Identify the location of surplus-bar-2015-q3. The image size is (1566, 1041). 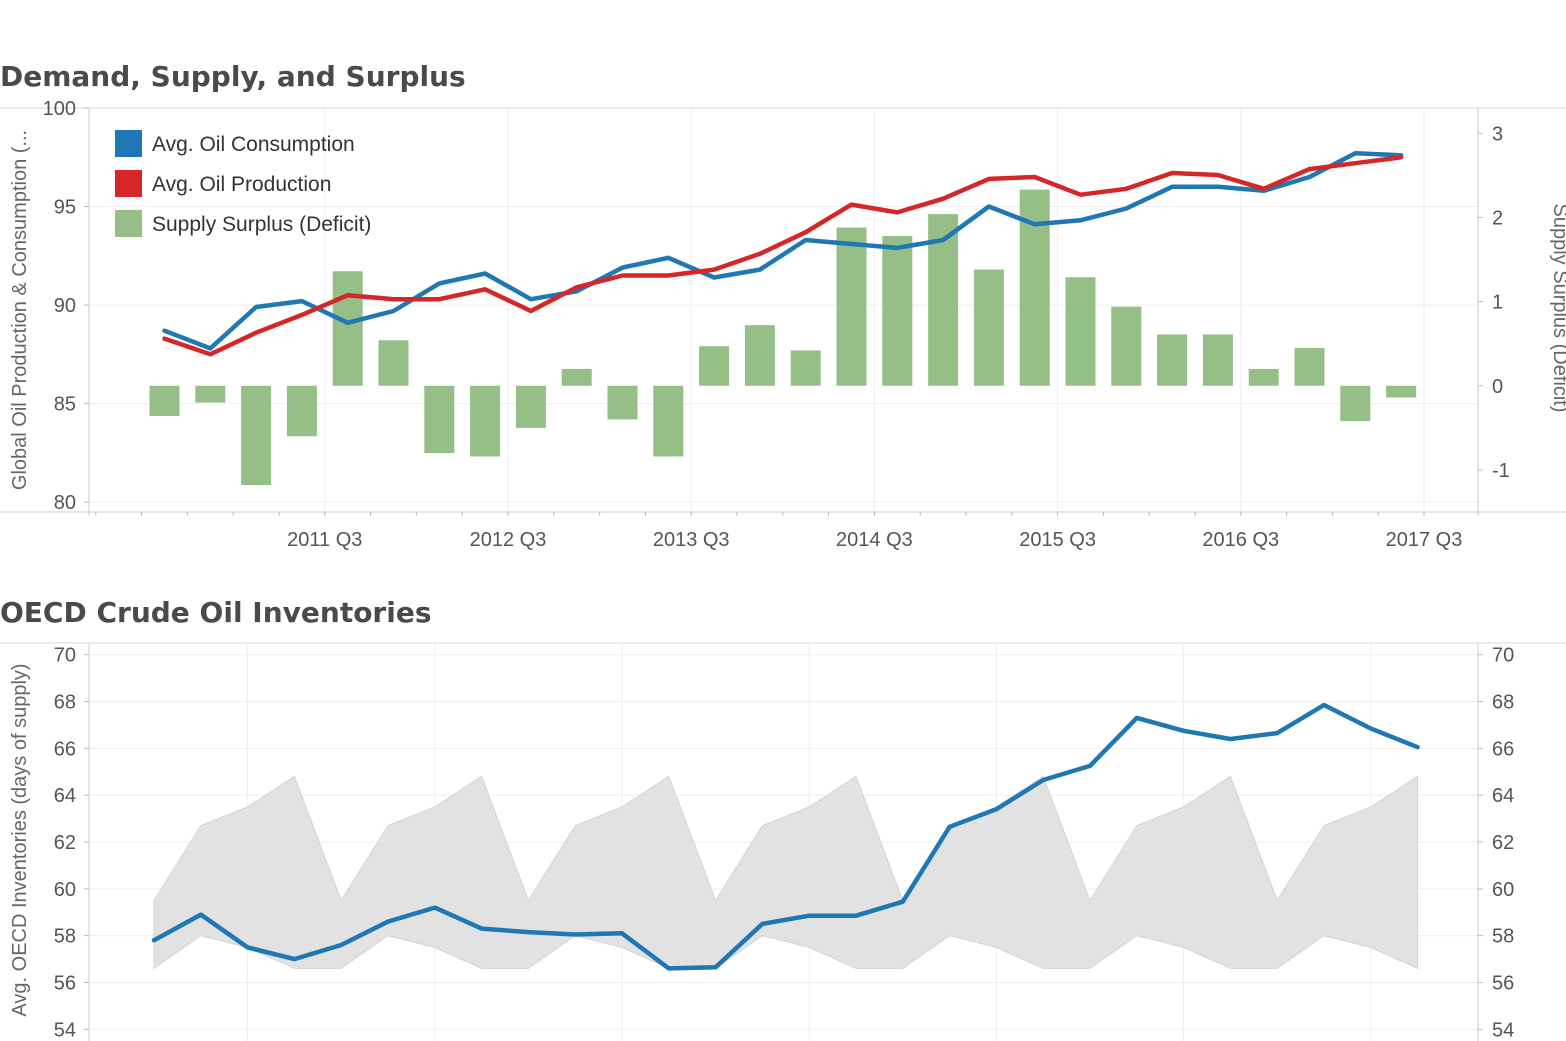
(1080, 331).